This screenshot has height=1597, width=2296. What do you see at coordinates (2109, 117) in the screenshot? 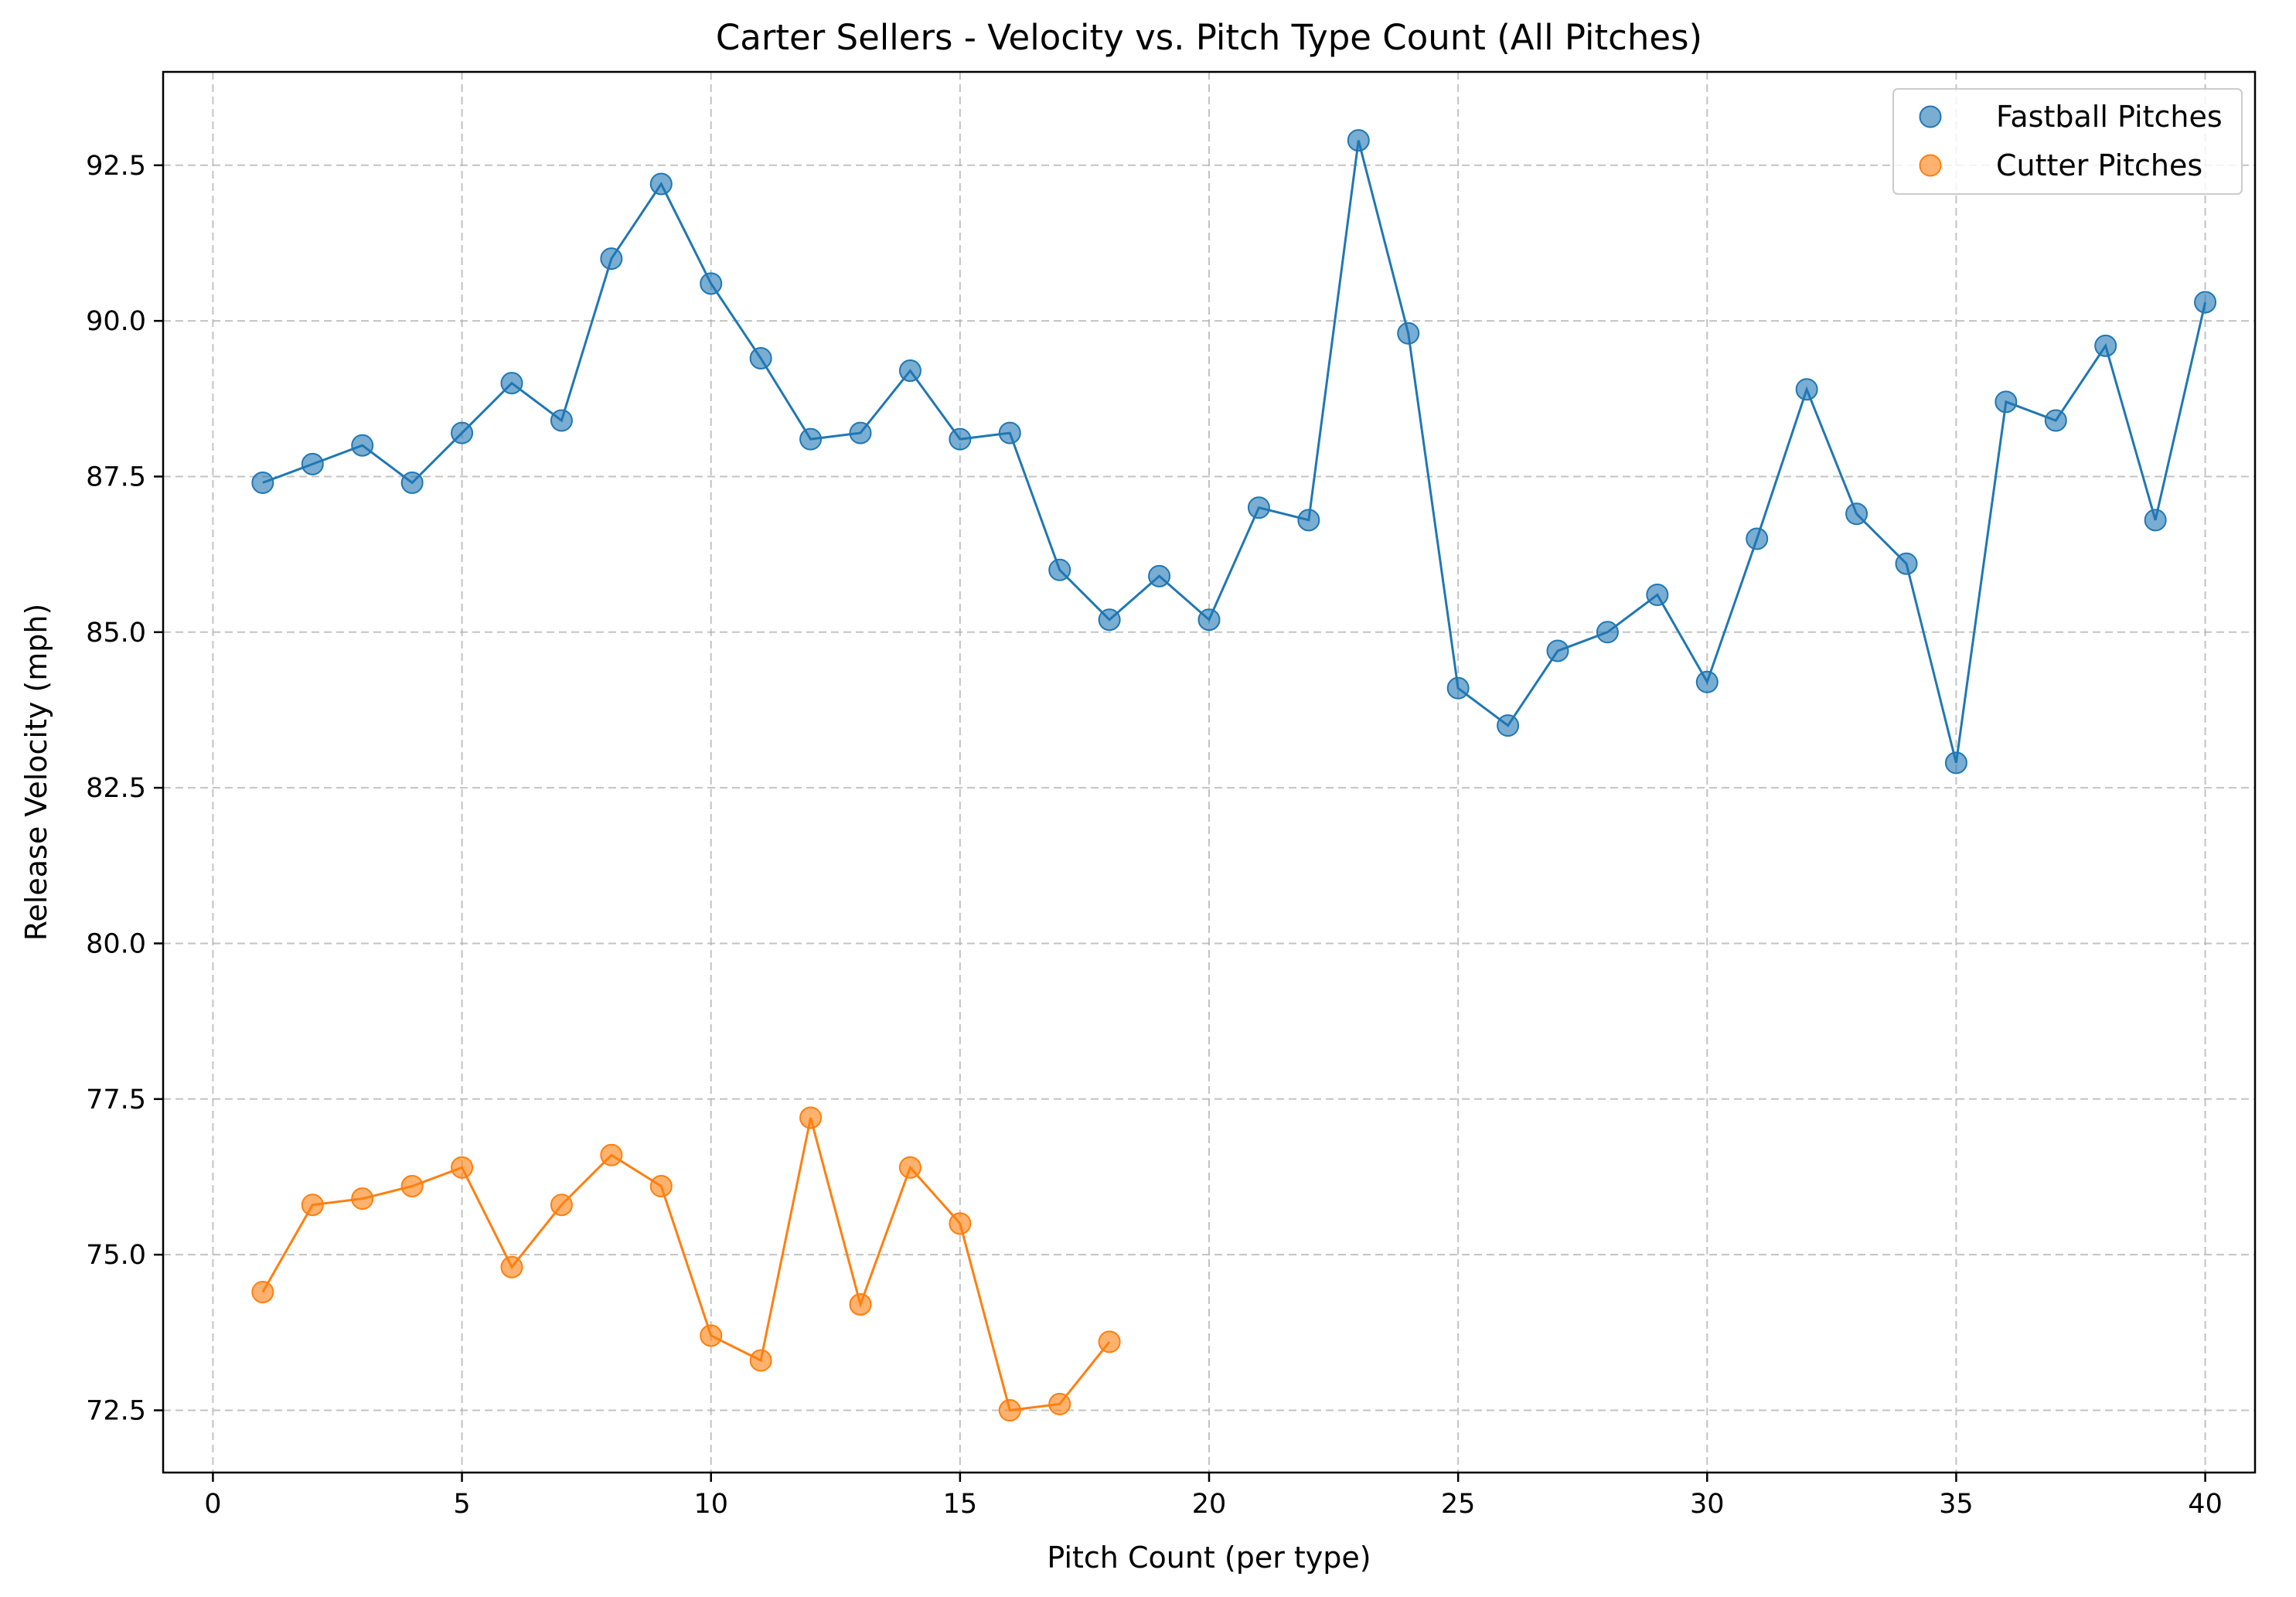
I see `legend-label: Fastball Pitches` at bounding box center [2109, 117].